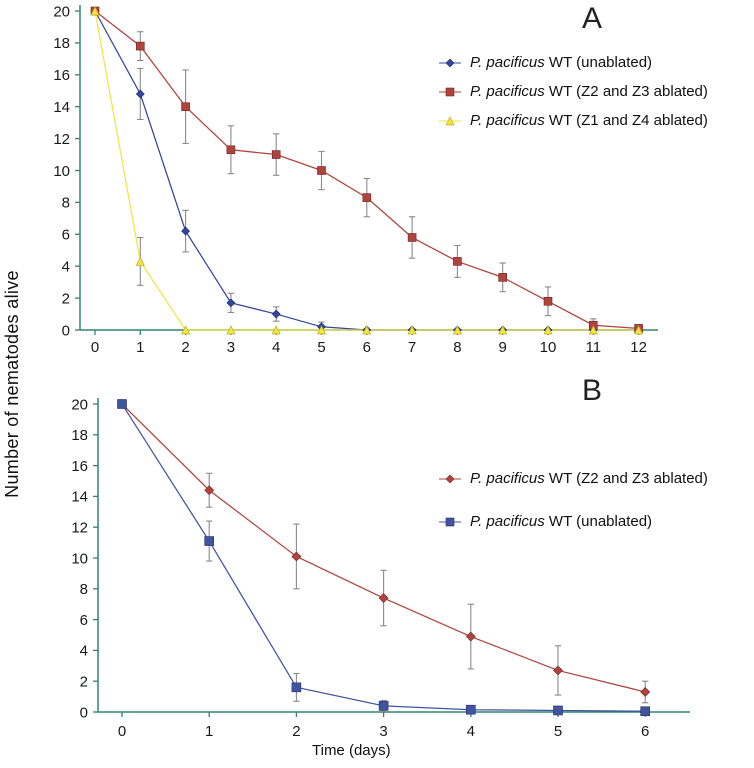 The height and width of the screenshot is (768, 754). I want to click on triangle-marker-icon, so click(450, 120).